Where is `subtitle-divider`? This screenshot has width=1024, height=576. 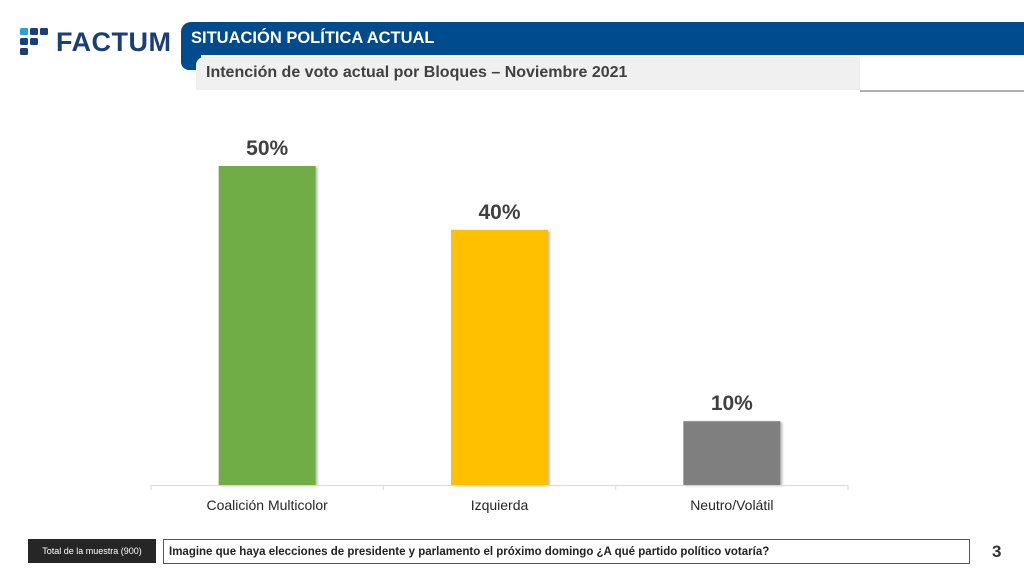
subtitle-divider is located at coordinates (942, 91).